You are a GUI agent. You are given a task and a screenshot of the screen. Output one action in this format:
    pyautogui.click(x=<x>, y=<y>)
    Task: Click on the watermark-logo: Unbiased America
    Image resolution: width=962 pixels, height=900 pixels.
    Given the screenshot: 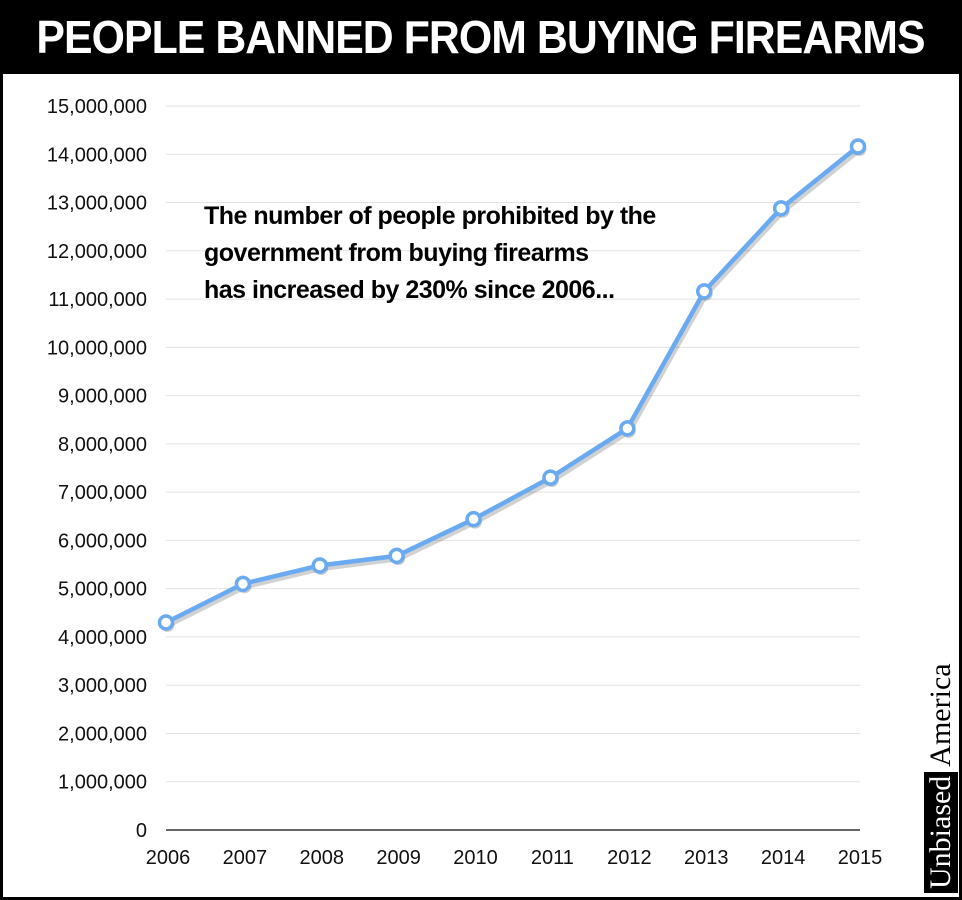 What is the action you would take?
    pyautogui.click(x=941, y=738)
    